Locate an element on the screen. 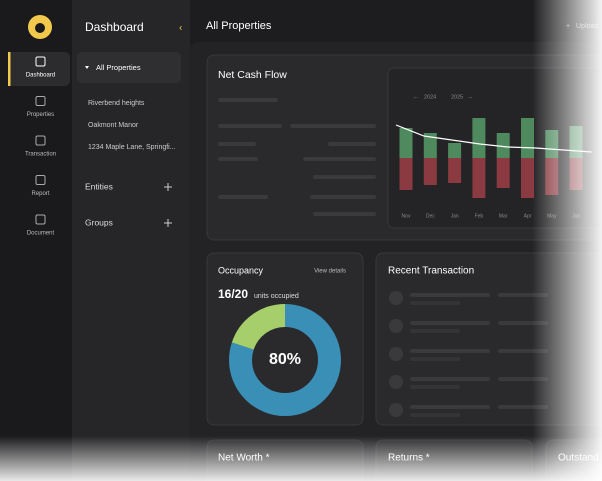 Image resolution: width=602 pixels, height=481 pixels. x-tick-label: Feb is located at coordinates (479, 216).